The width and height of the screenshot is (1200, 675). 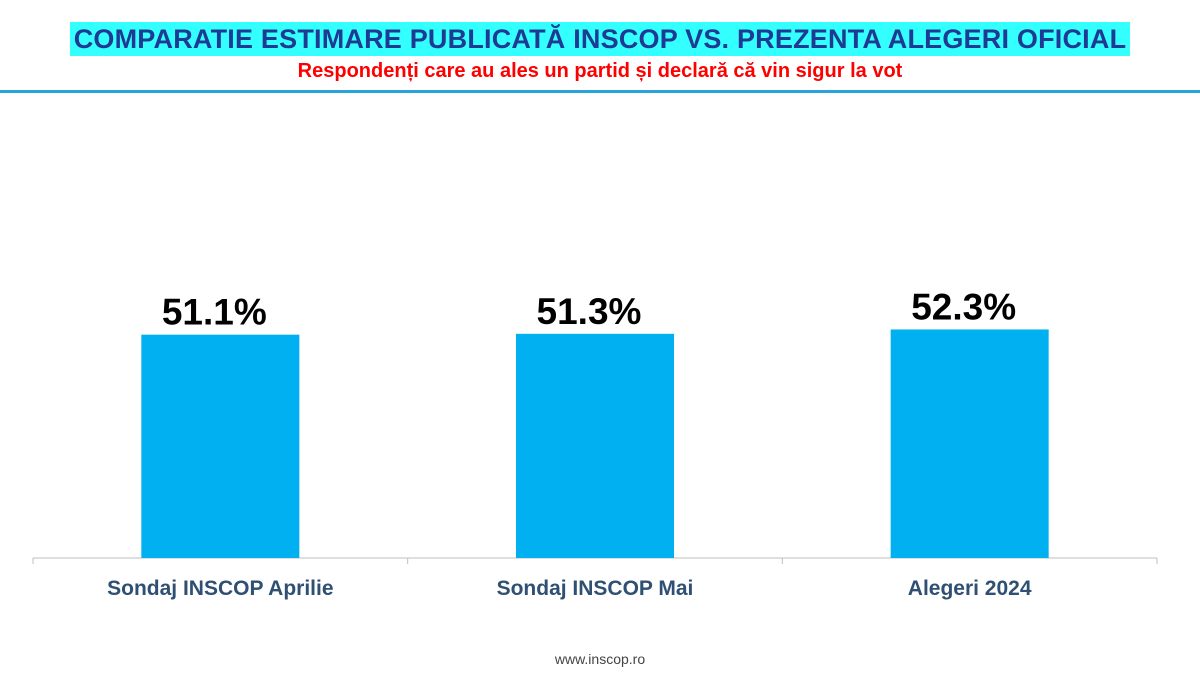 I want to click on category-label: Sondaj INSCOP Aprilie, so click(x=220, y=588).